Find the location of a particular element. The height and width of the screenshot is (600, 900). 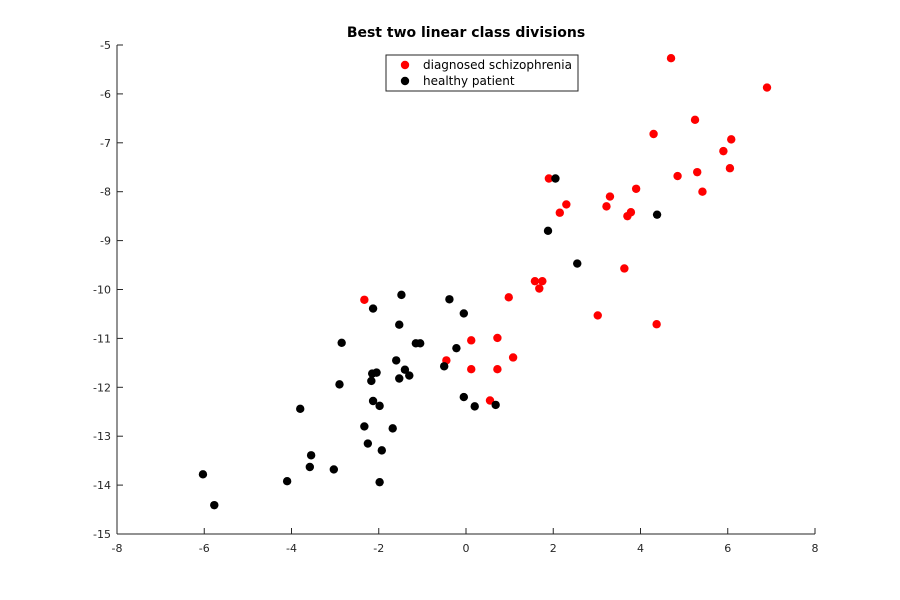

x-tick-label: 6 is located at coordinates (727, 548).